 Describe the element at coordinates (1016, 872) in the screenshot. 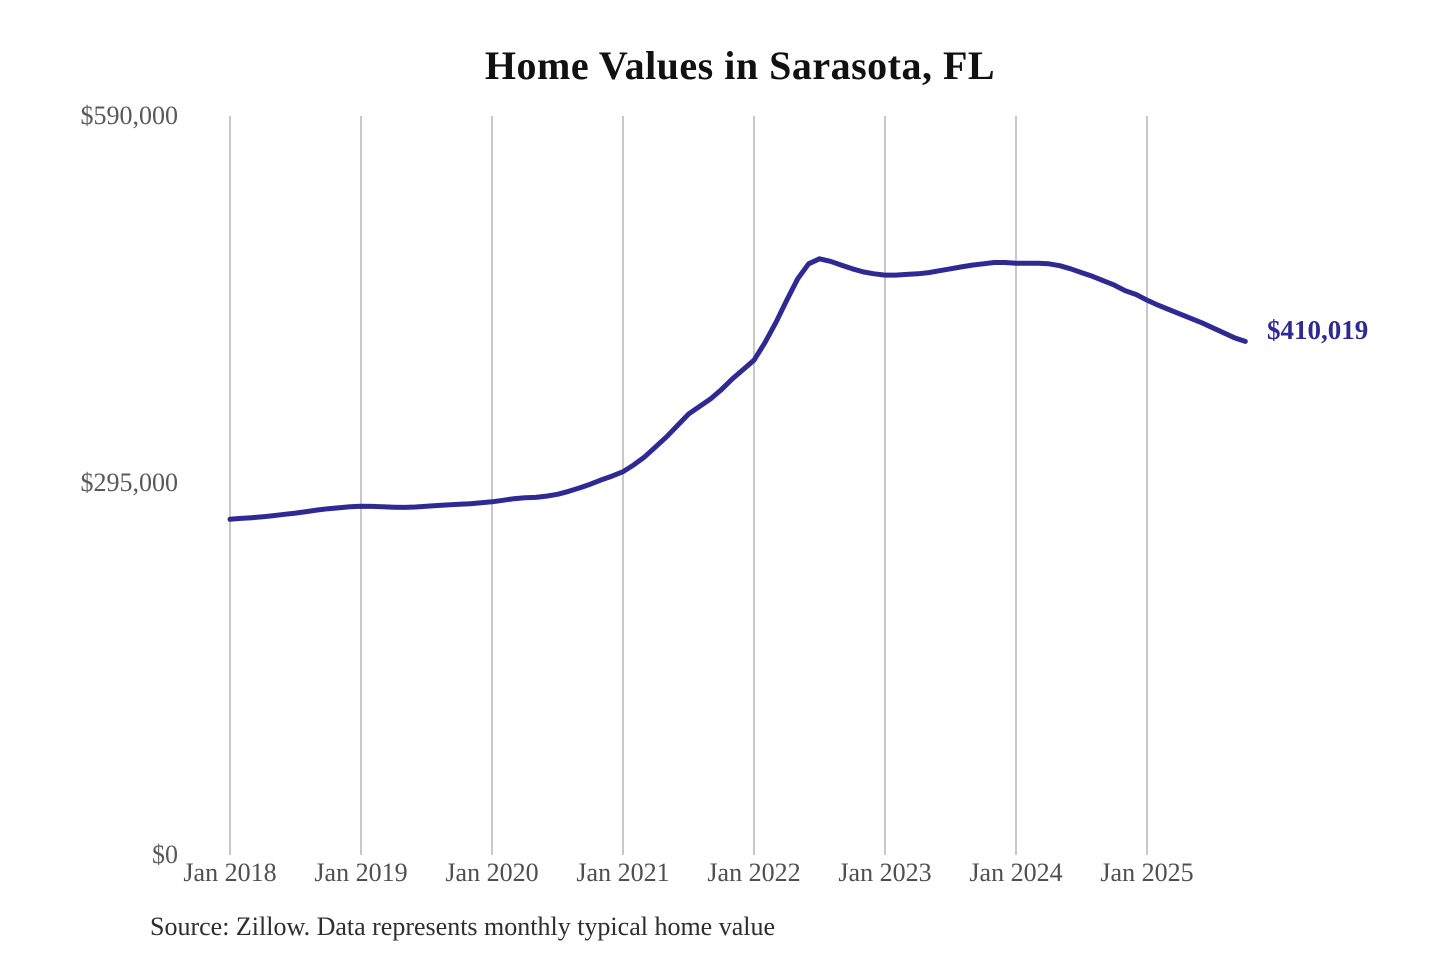

I see `x-tick-label-jan-2024: Jan 2024` at that location.